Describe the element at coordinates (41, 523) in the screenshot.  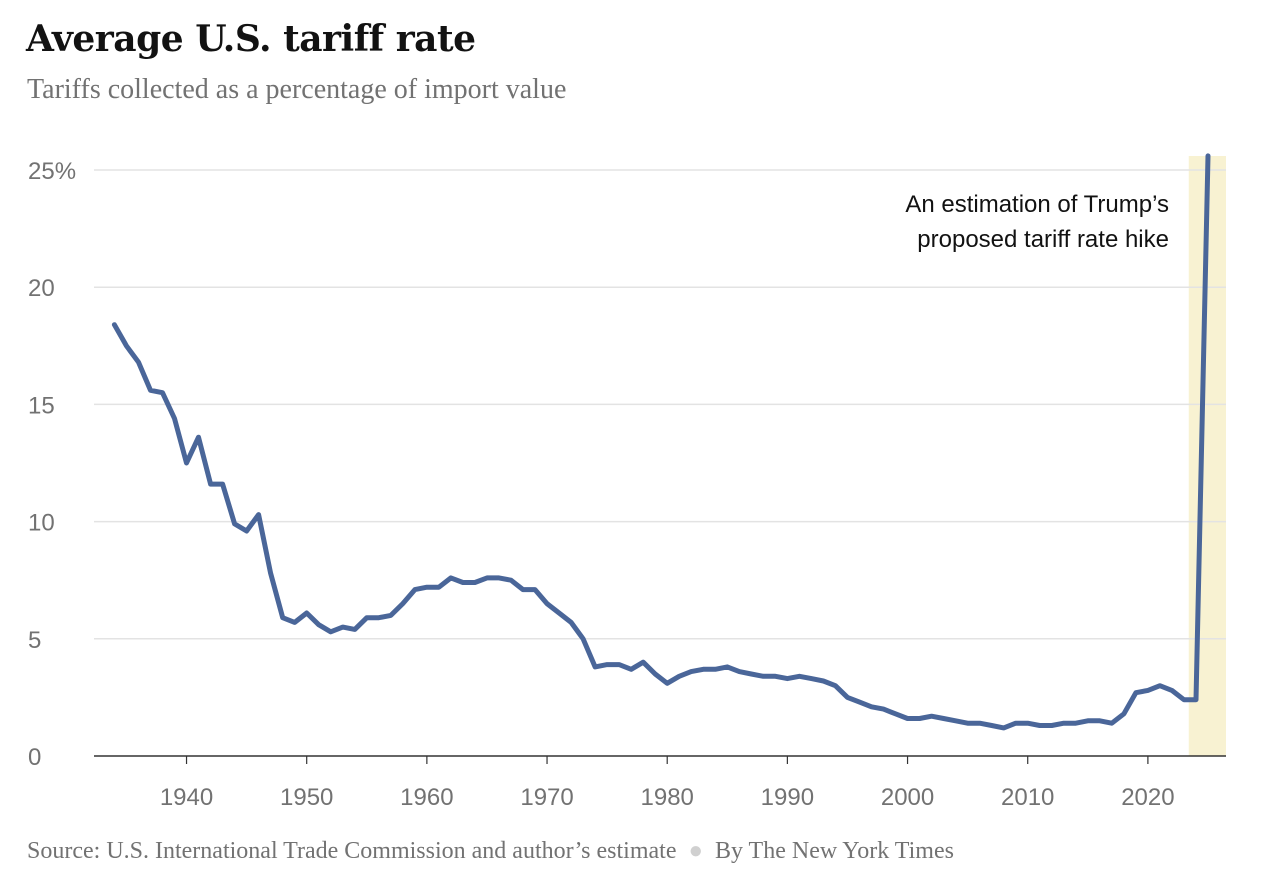
I see `y-tick-label: 10` at that location.